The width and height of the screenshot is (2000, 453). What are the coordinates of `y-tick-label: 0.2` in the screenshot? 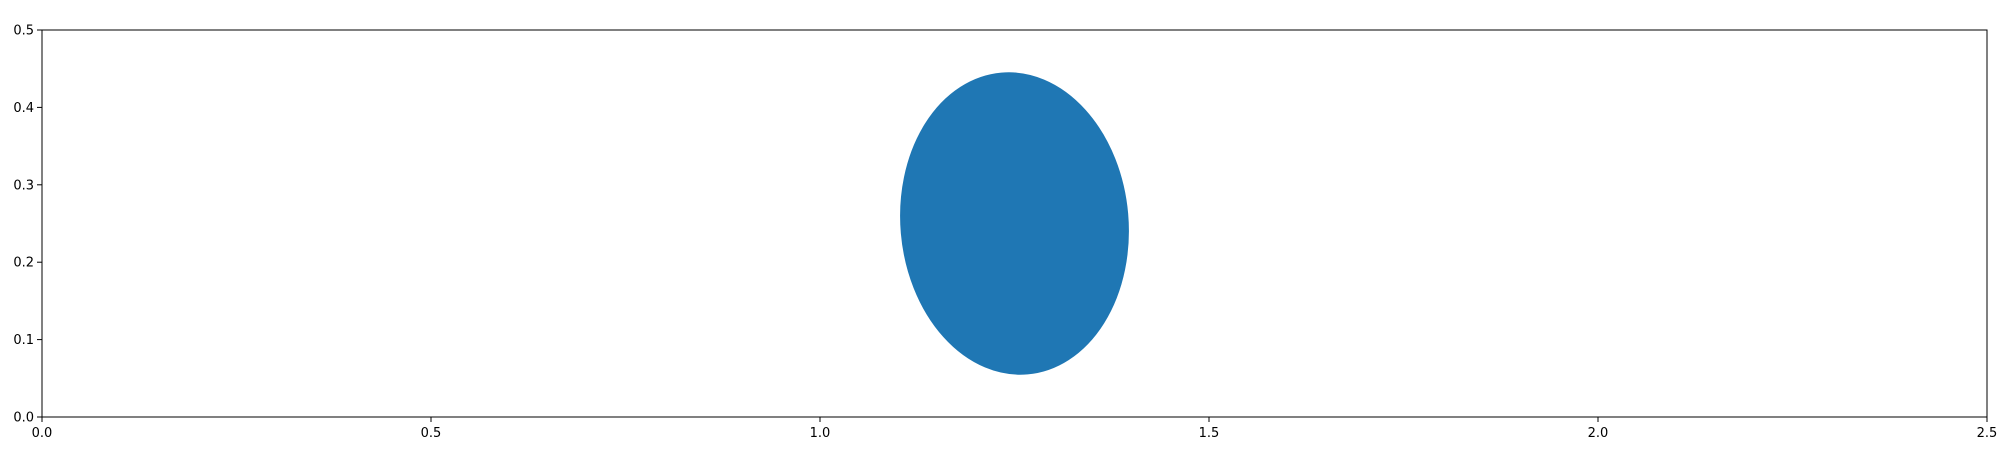 It's located at (23, 263).